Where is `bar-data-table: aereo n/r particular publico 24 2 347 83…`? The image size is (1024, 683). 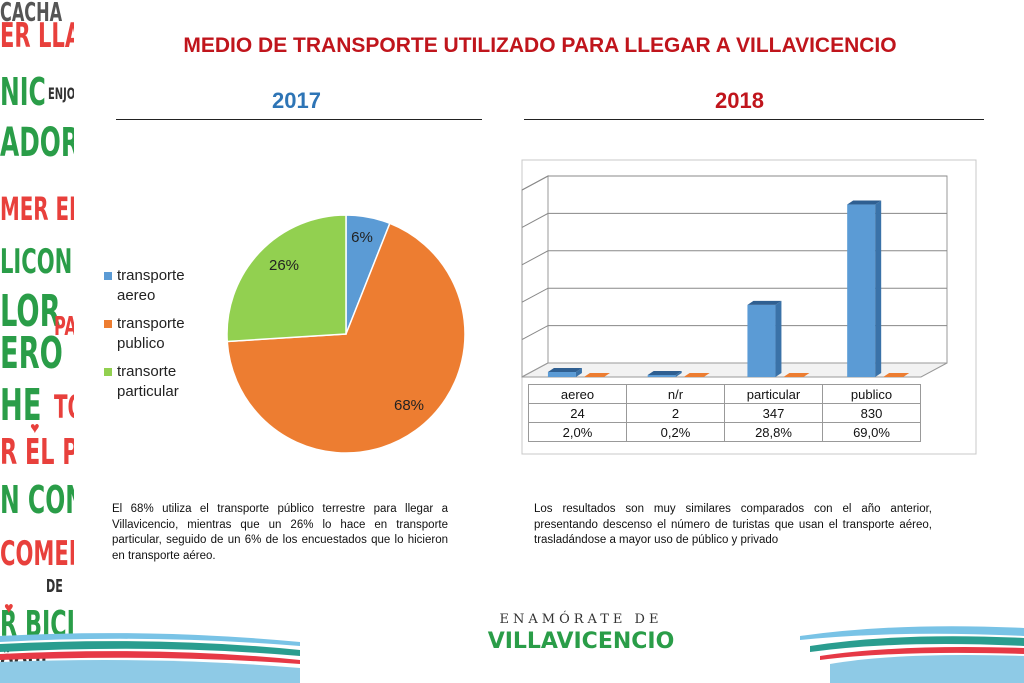
bar-data-table: aereo n/r particular publico 24 2 347 83… is located at coordinates (724, 413).